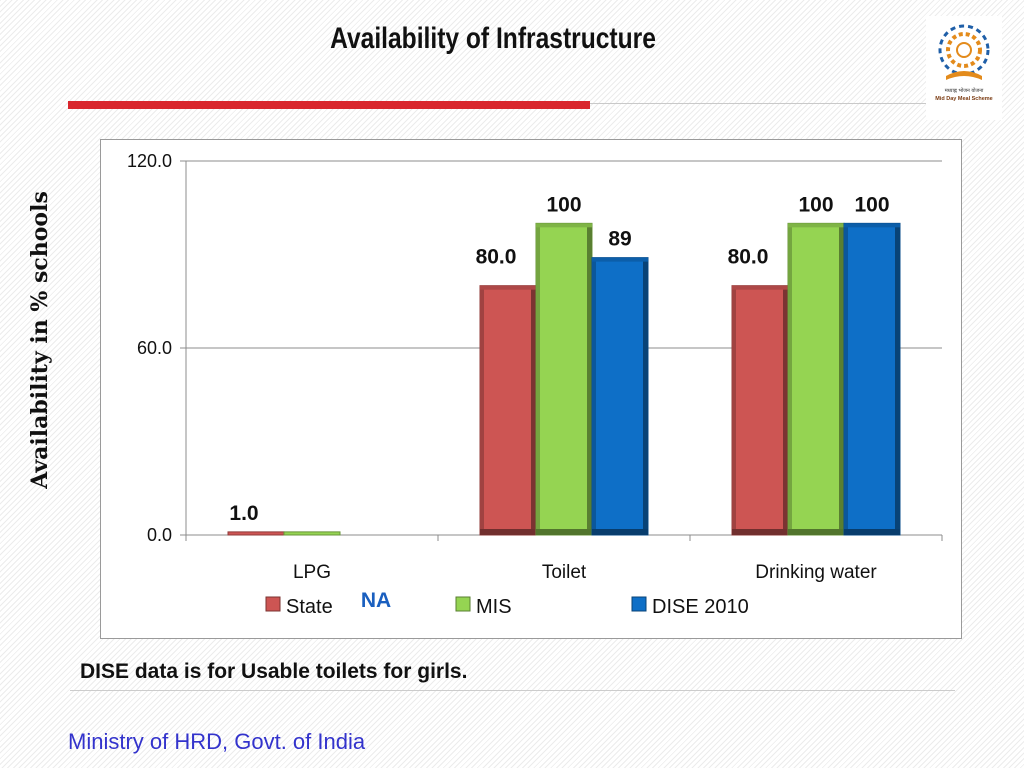  Describe the element at coordinates (309, 607) in the screenshot. I see `legend-label: State` at that location.